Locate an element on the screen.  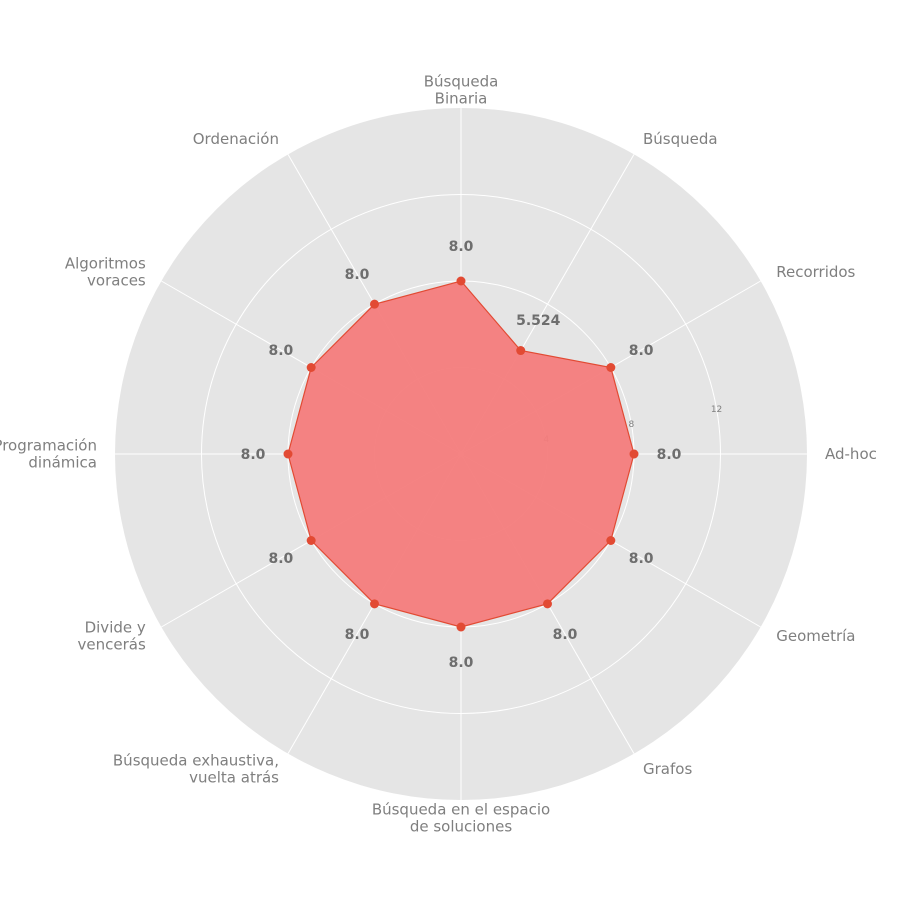
category-label: Búsqueda exhaustiva, vuelta atrás is located at coordinates (196, 769).